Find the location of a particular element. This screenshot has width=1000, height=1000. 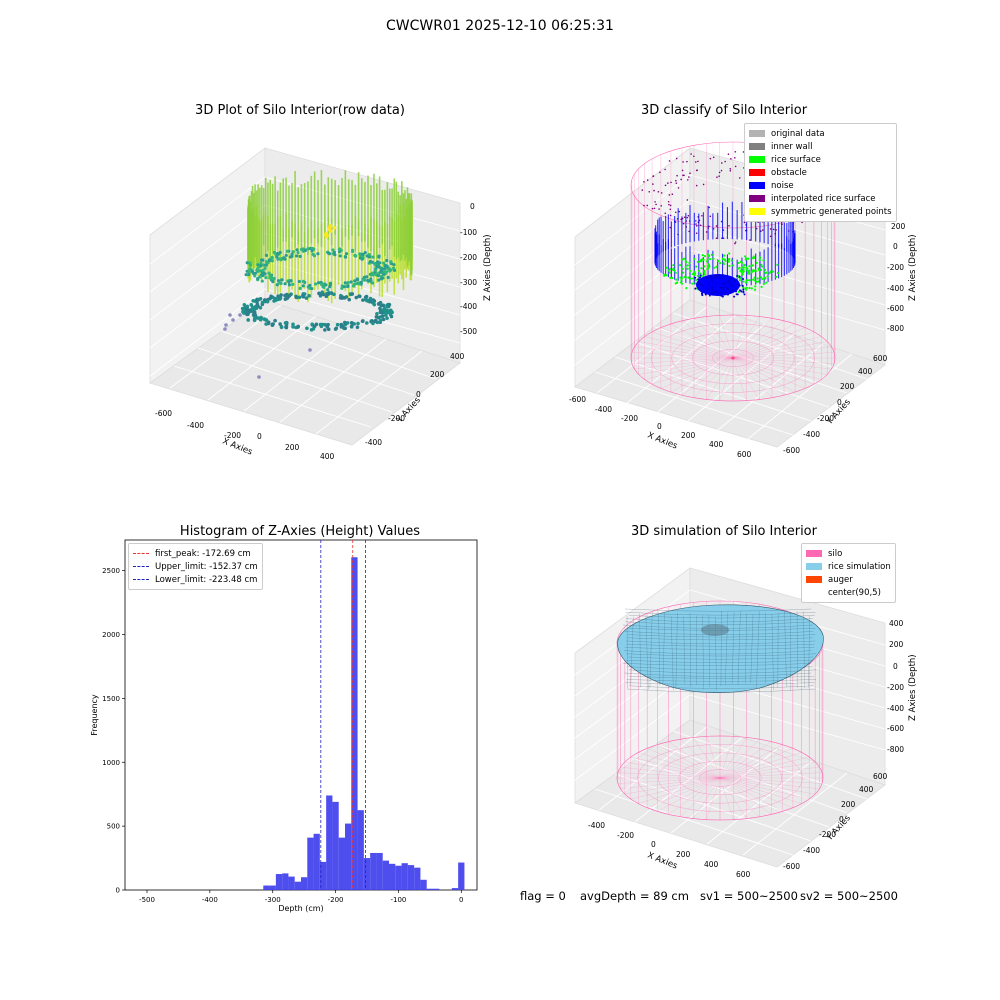

x-tick: -200 is located at coordinates (625, 835).